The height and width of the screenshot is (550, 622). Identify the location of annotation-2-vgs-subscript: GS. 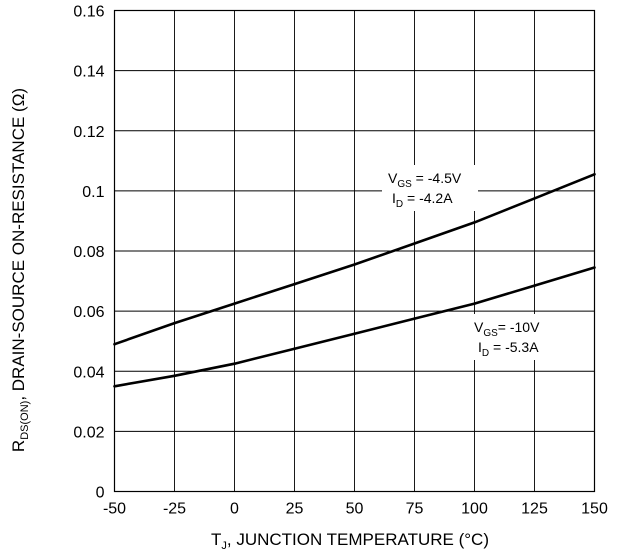
(490, 333).